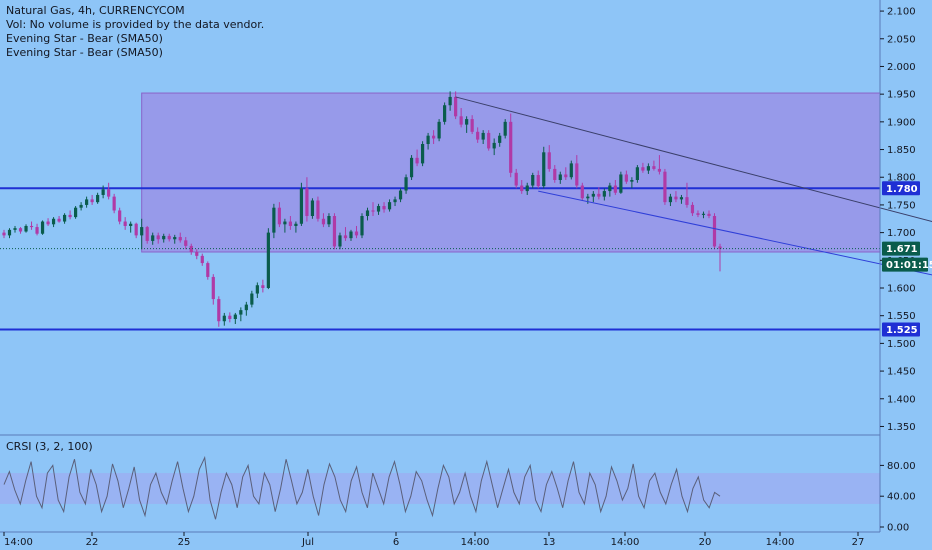  I want to click on trendline-lower, so click(735, 240).